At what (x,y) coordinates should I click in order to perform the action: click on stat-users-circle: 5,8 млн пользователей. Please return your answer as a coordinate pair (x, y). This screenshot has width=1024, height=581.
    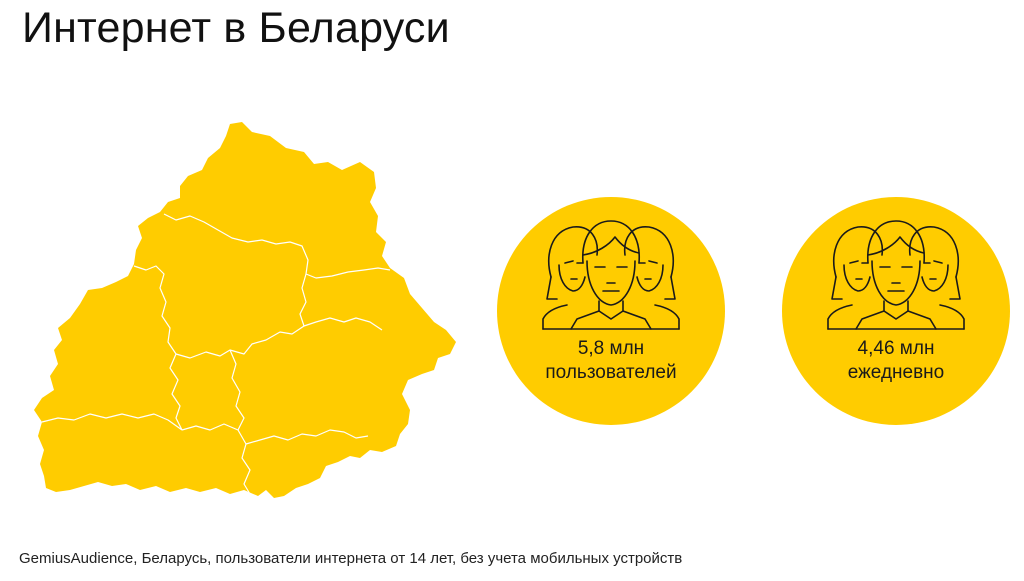
    Looking at the image, I should click on (611, 311).